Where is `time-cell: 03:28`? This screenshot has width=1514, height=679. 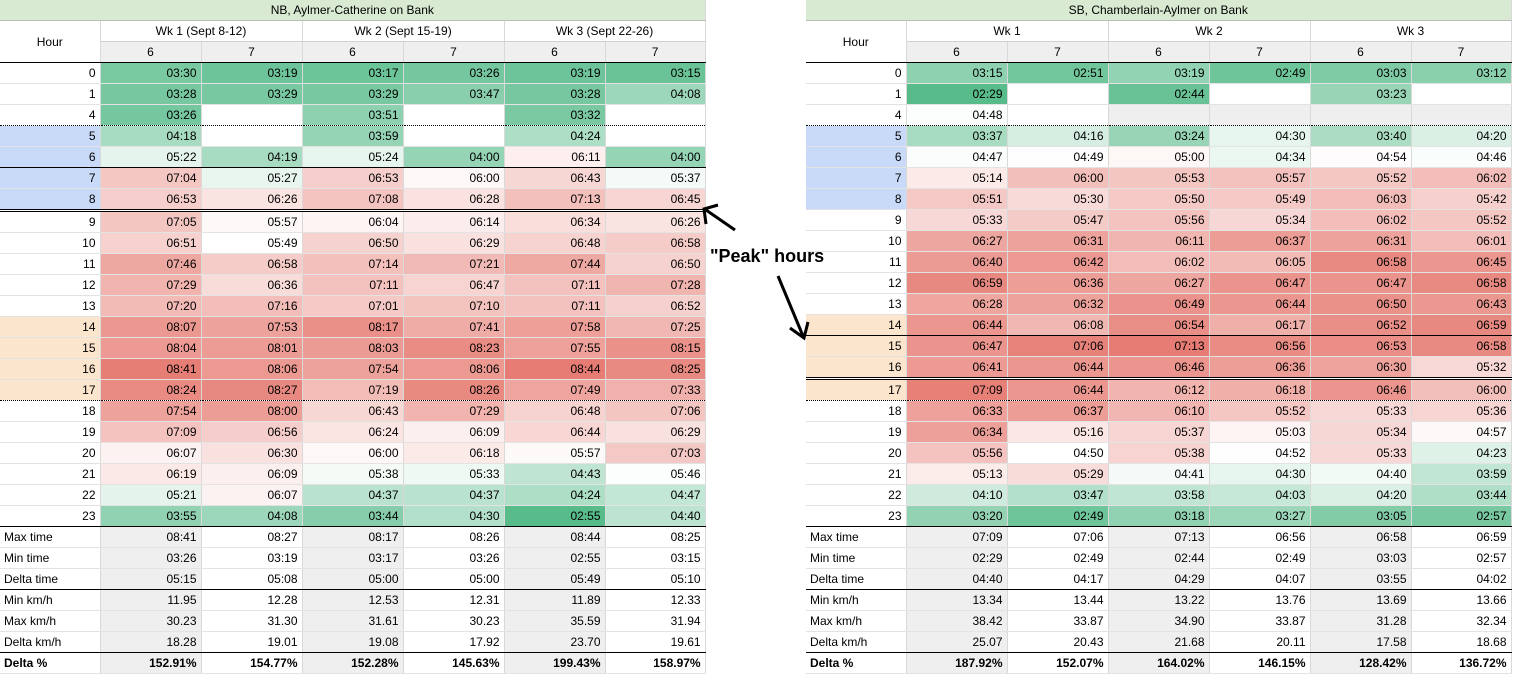 time-cell: 03:28 is located at coordinates (151, 94).